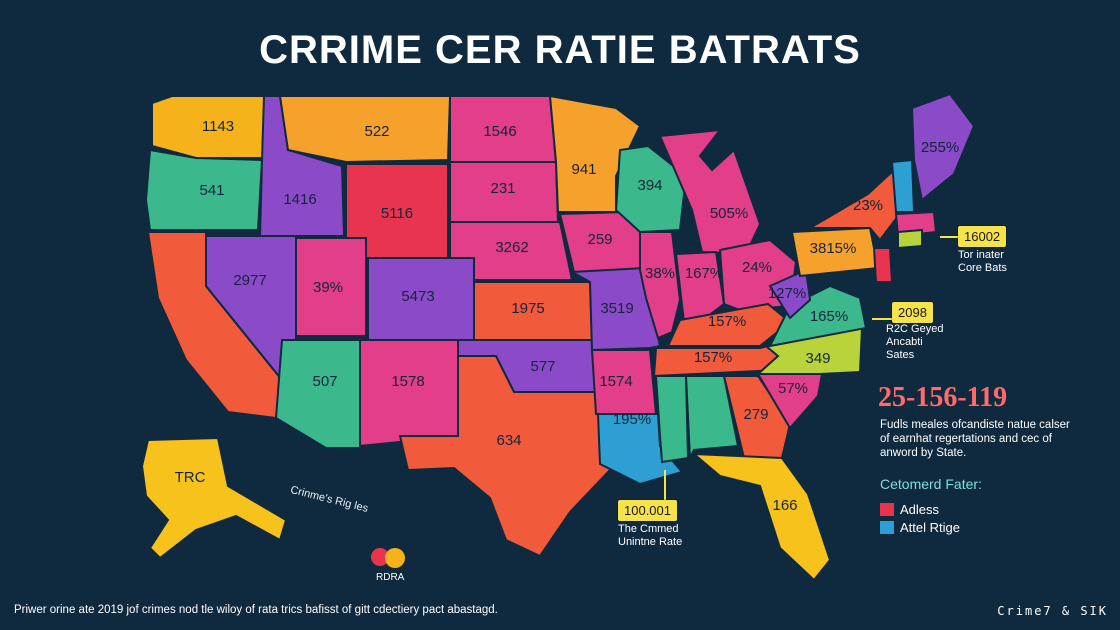  Describe the element at coordinates (883, 265) in the screenshot. I see `state-nj` at that location.